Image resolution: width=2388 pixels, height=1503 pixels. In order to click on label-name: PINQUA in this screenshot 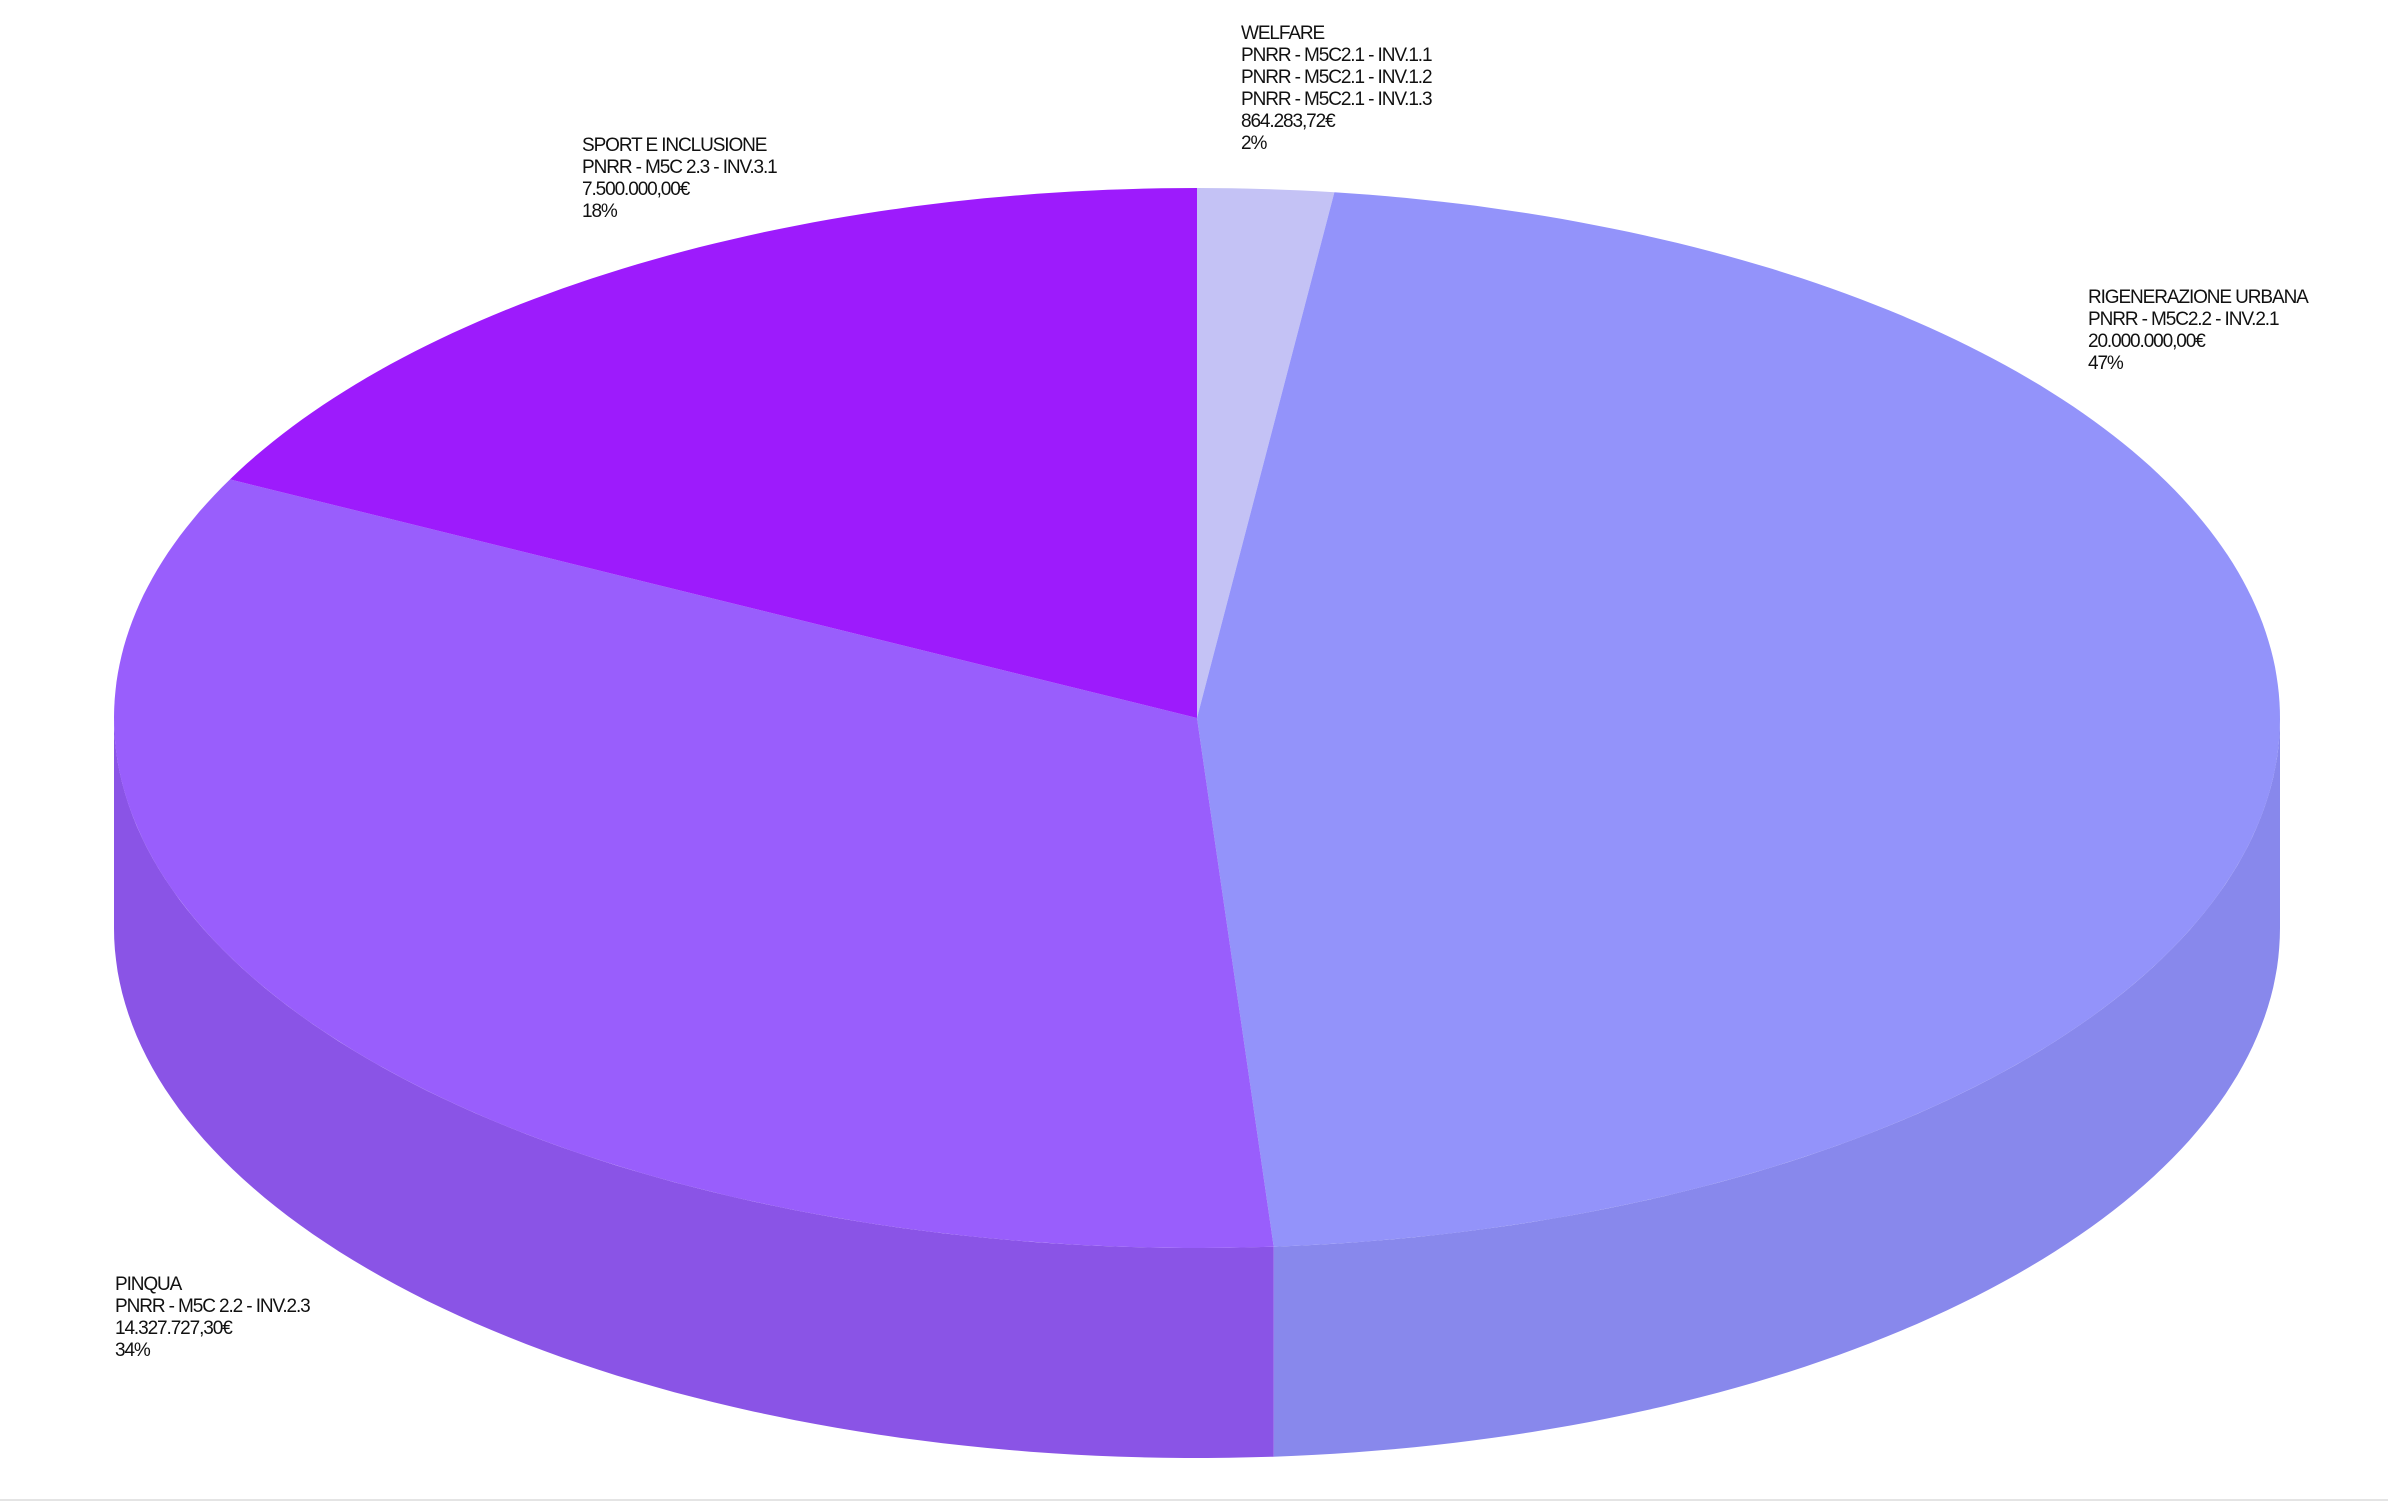, I will do `click(148, 1284)`.